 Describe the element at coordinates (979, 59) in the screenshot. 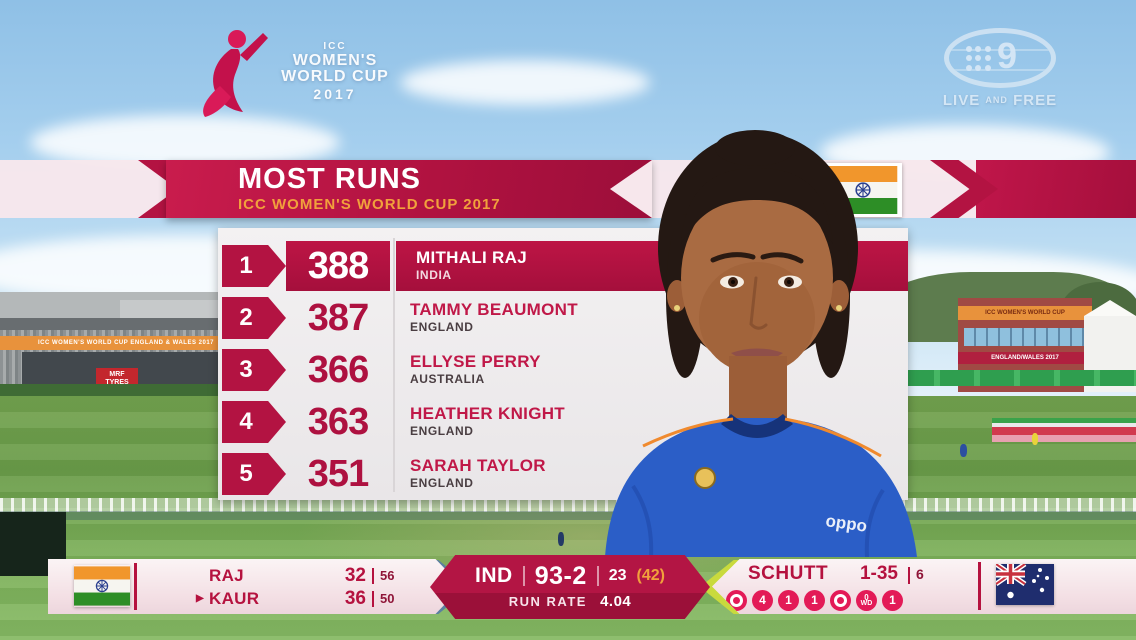

I see `nine-dots-icon` at that location.